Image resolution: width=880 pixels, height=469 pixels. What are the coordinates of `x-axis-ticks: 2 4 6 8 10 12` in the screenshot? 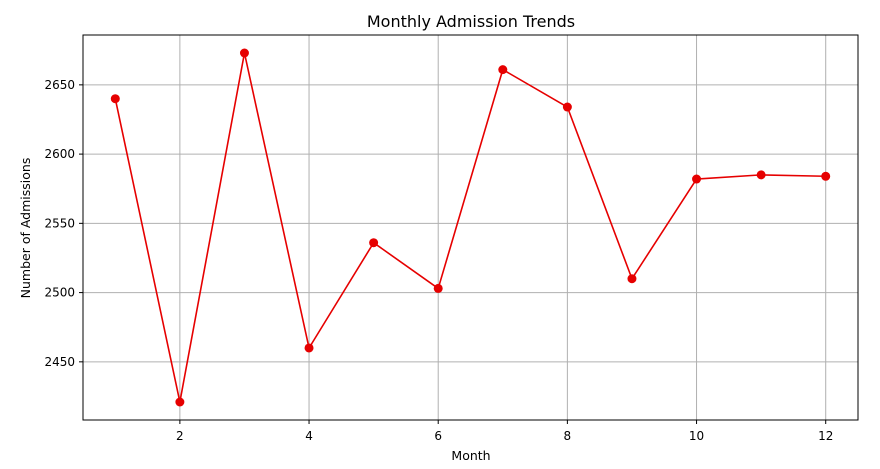 It's located at (504, 431).